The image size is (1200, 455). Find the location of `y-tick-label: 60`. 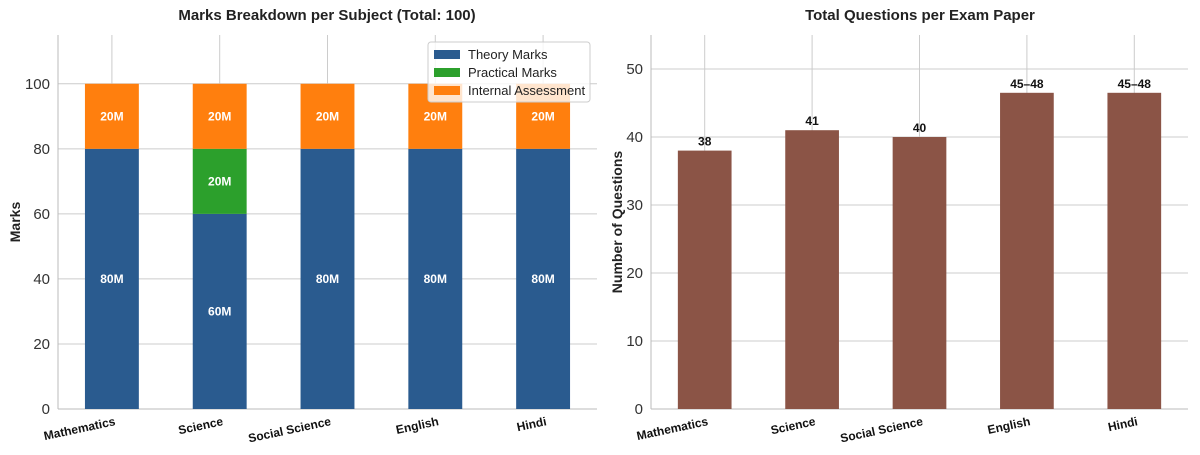

y-tick-label: 60 is located at coordinates (41, 214).